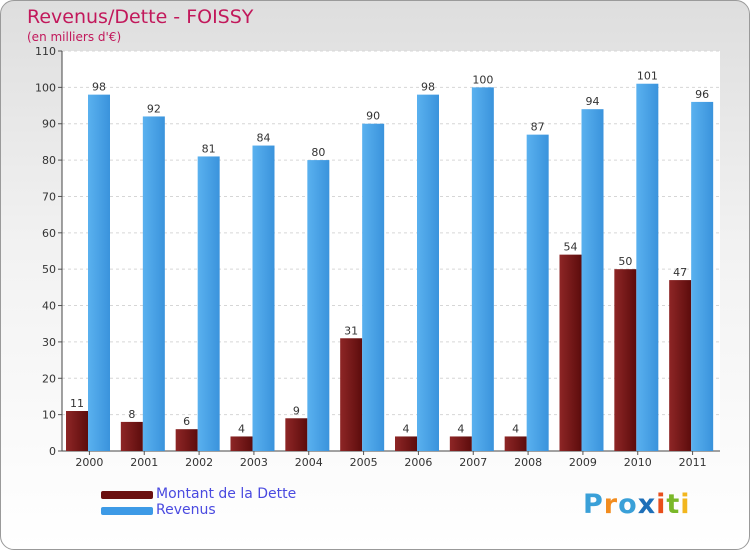 Image resolution: width=750 pixels, height=550 pixels. Describe the element at coordinates (473, 462) in the screenshot. I see `x-tick-label: 2007` at that location.